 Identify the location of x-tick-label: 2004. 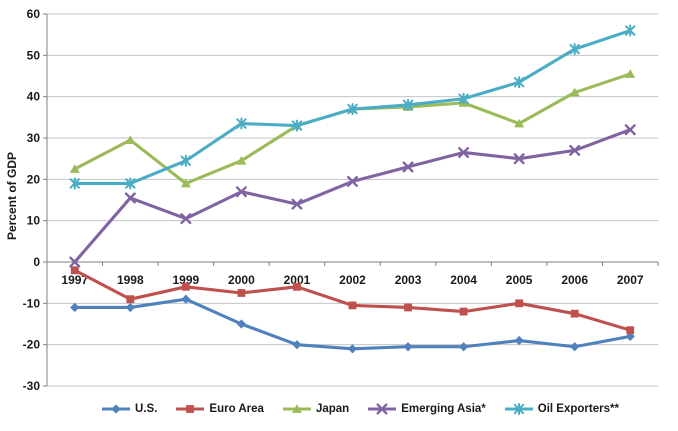
(463, 280).